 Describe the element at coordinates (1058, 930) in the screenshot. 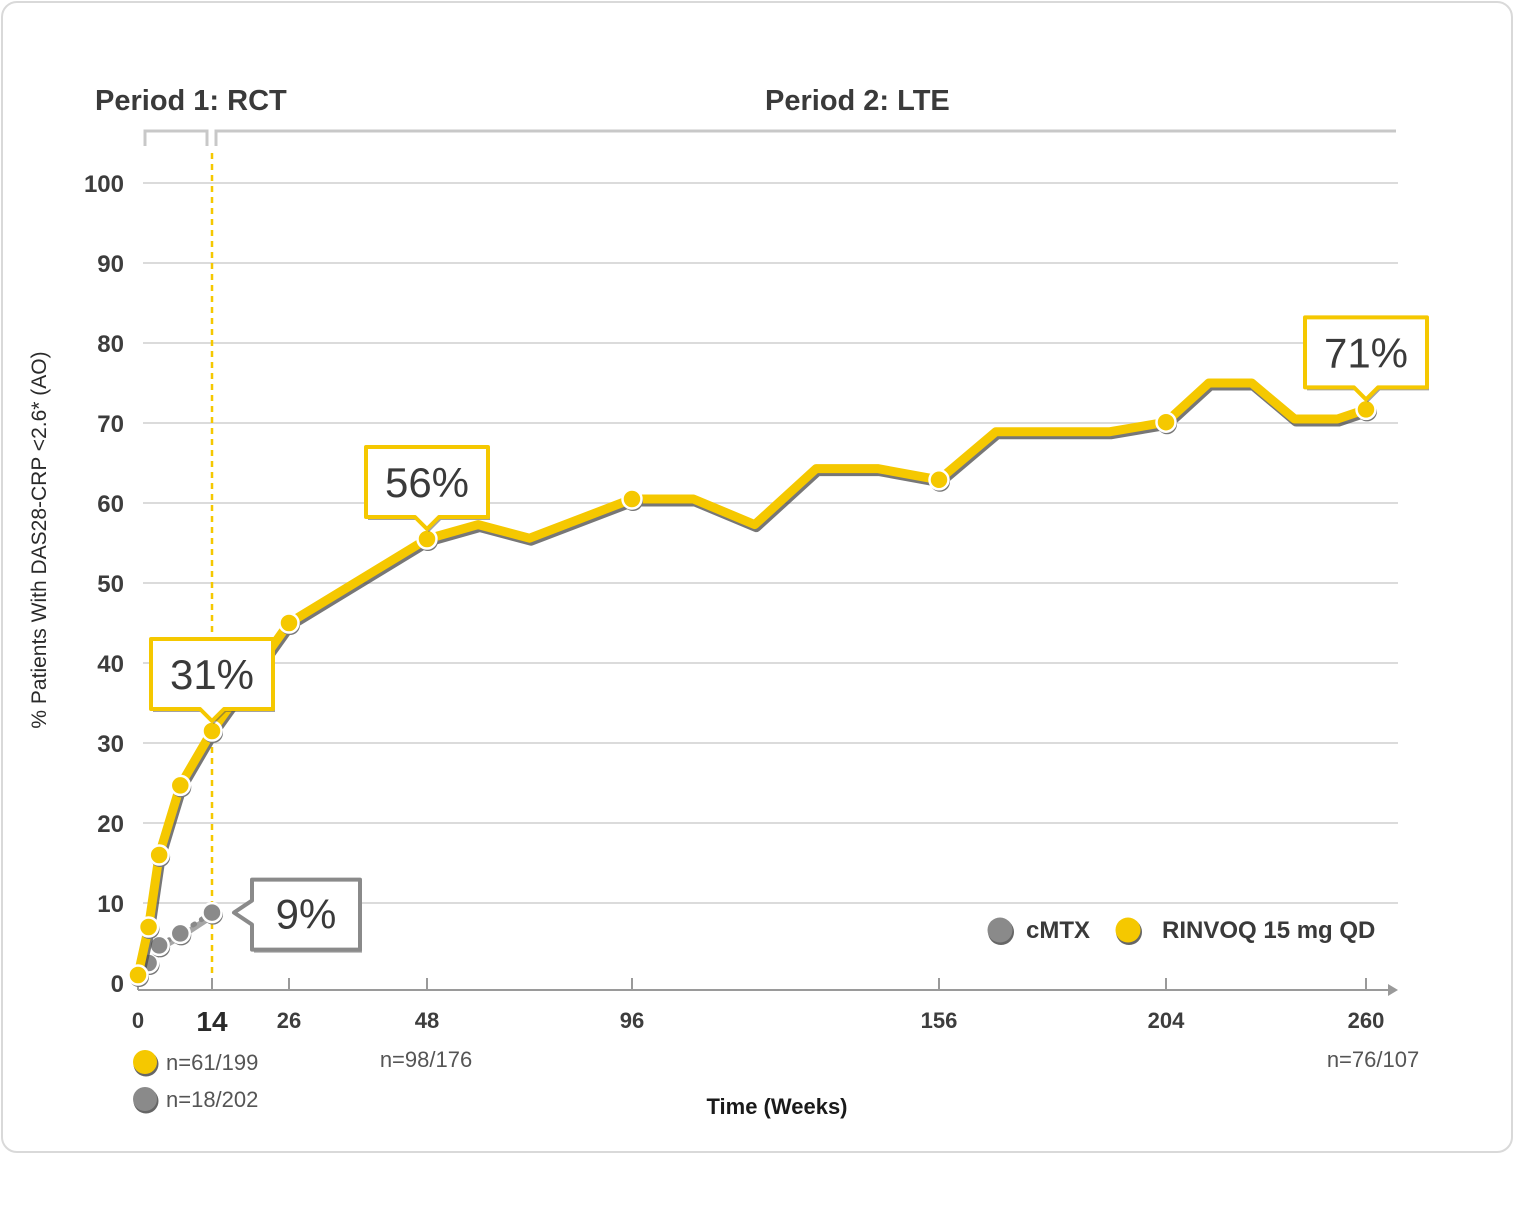

I see `legend-label-cmtx: cMTX` at that location.